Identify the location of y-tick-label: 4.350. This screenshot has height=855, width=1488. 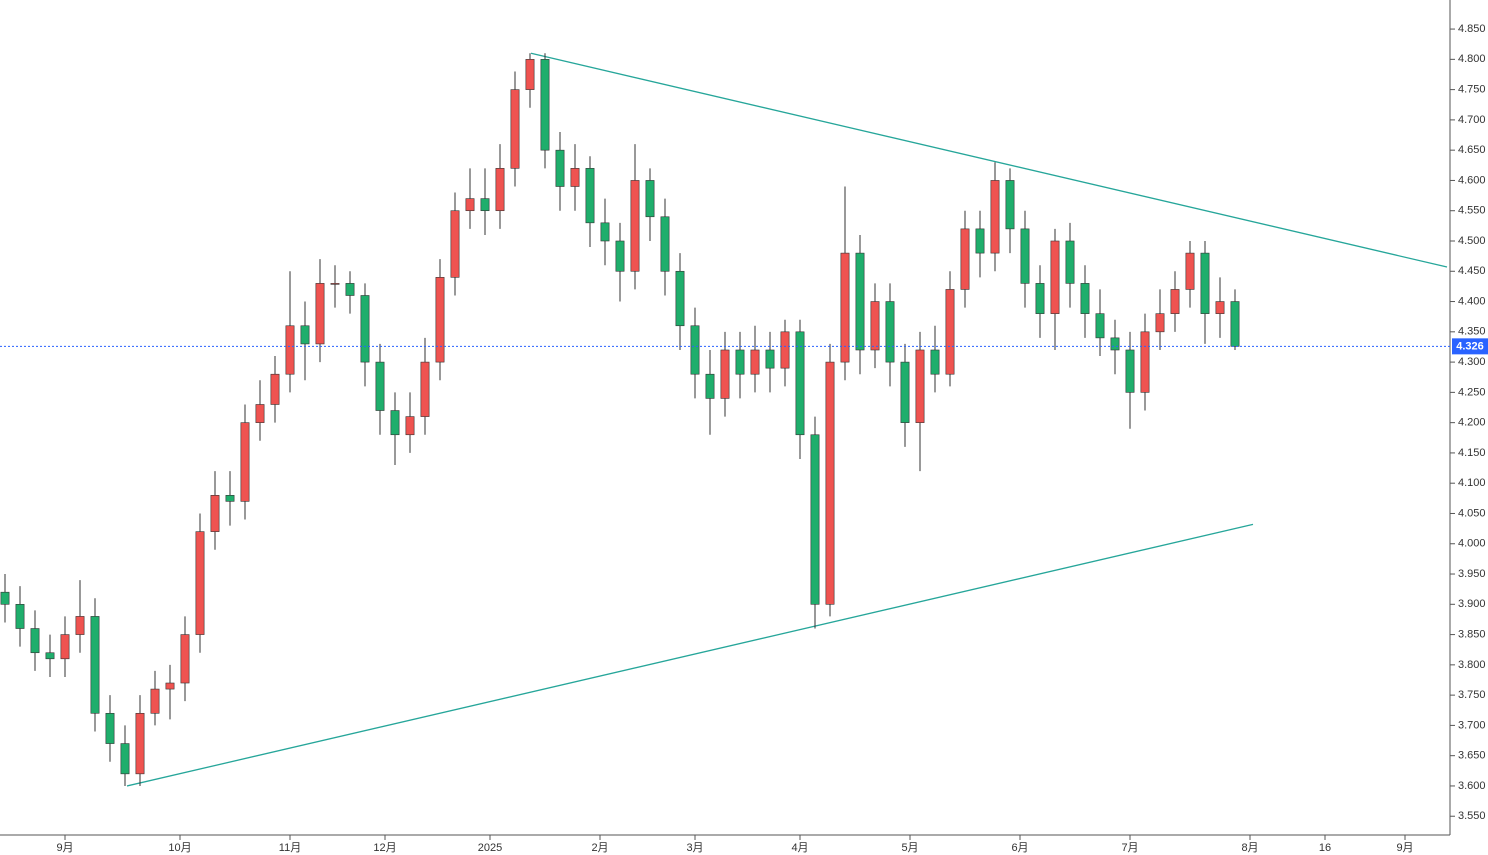
(1472, 332).